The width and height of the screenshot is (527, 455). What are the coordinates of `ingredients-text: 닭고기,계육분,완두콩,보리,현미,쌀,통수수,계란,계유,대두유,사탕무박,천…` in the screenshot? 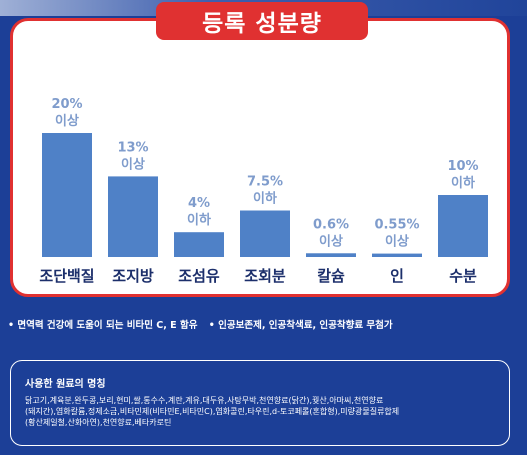 It's located at (260, 411).